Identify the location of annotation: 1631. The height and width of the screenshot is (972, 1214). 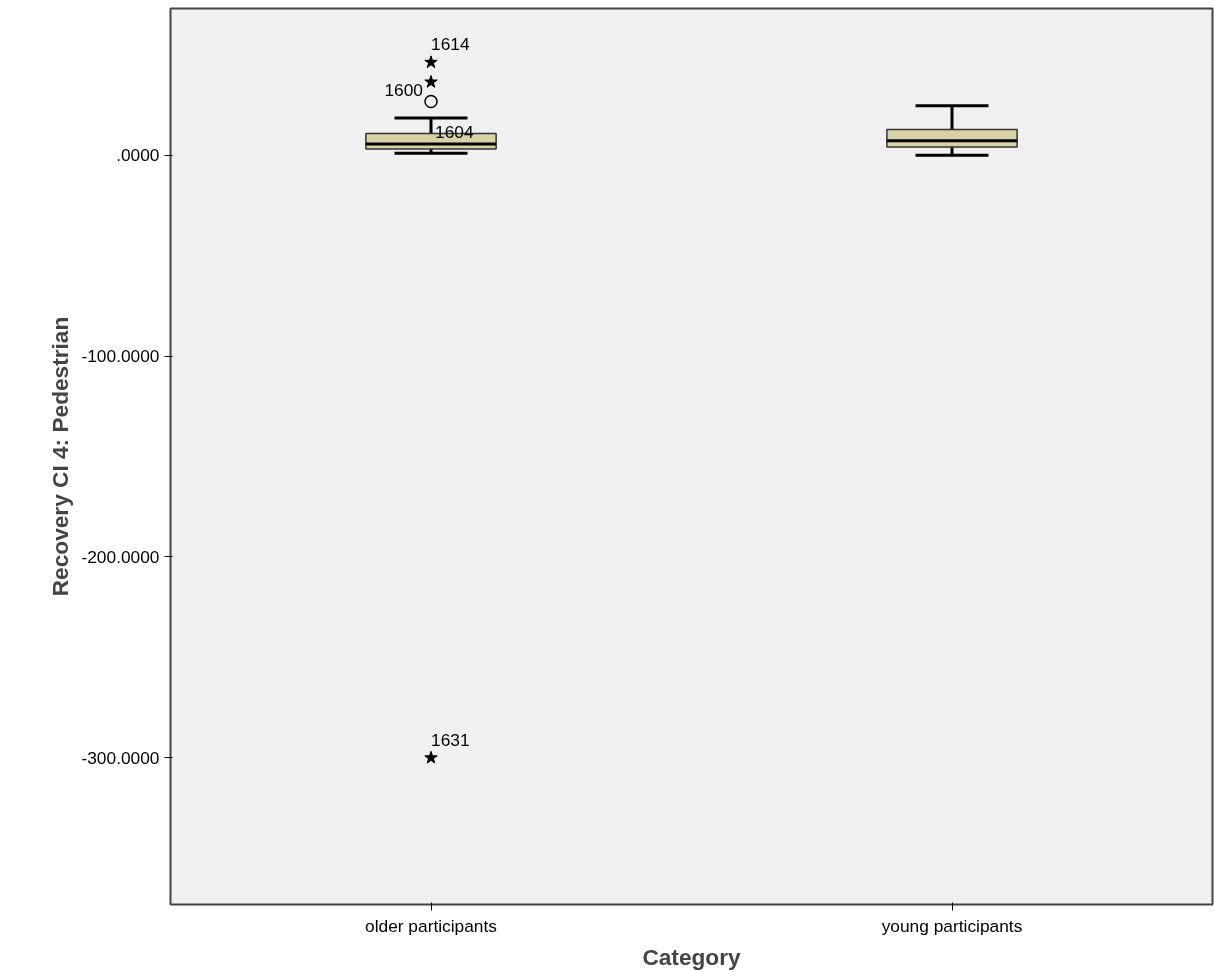
(450, 739).